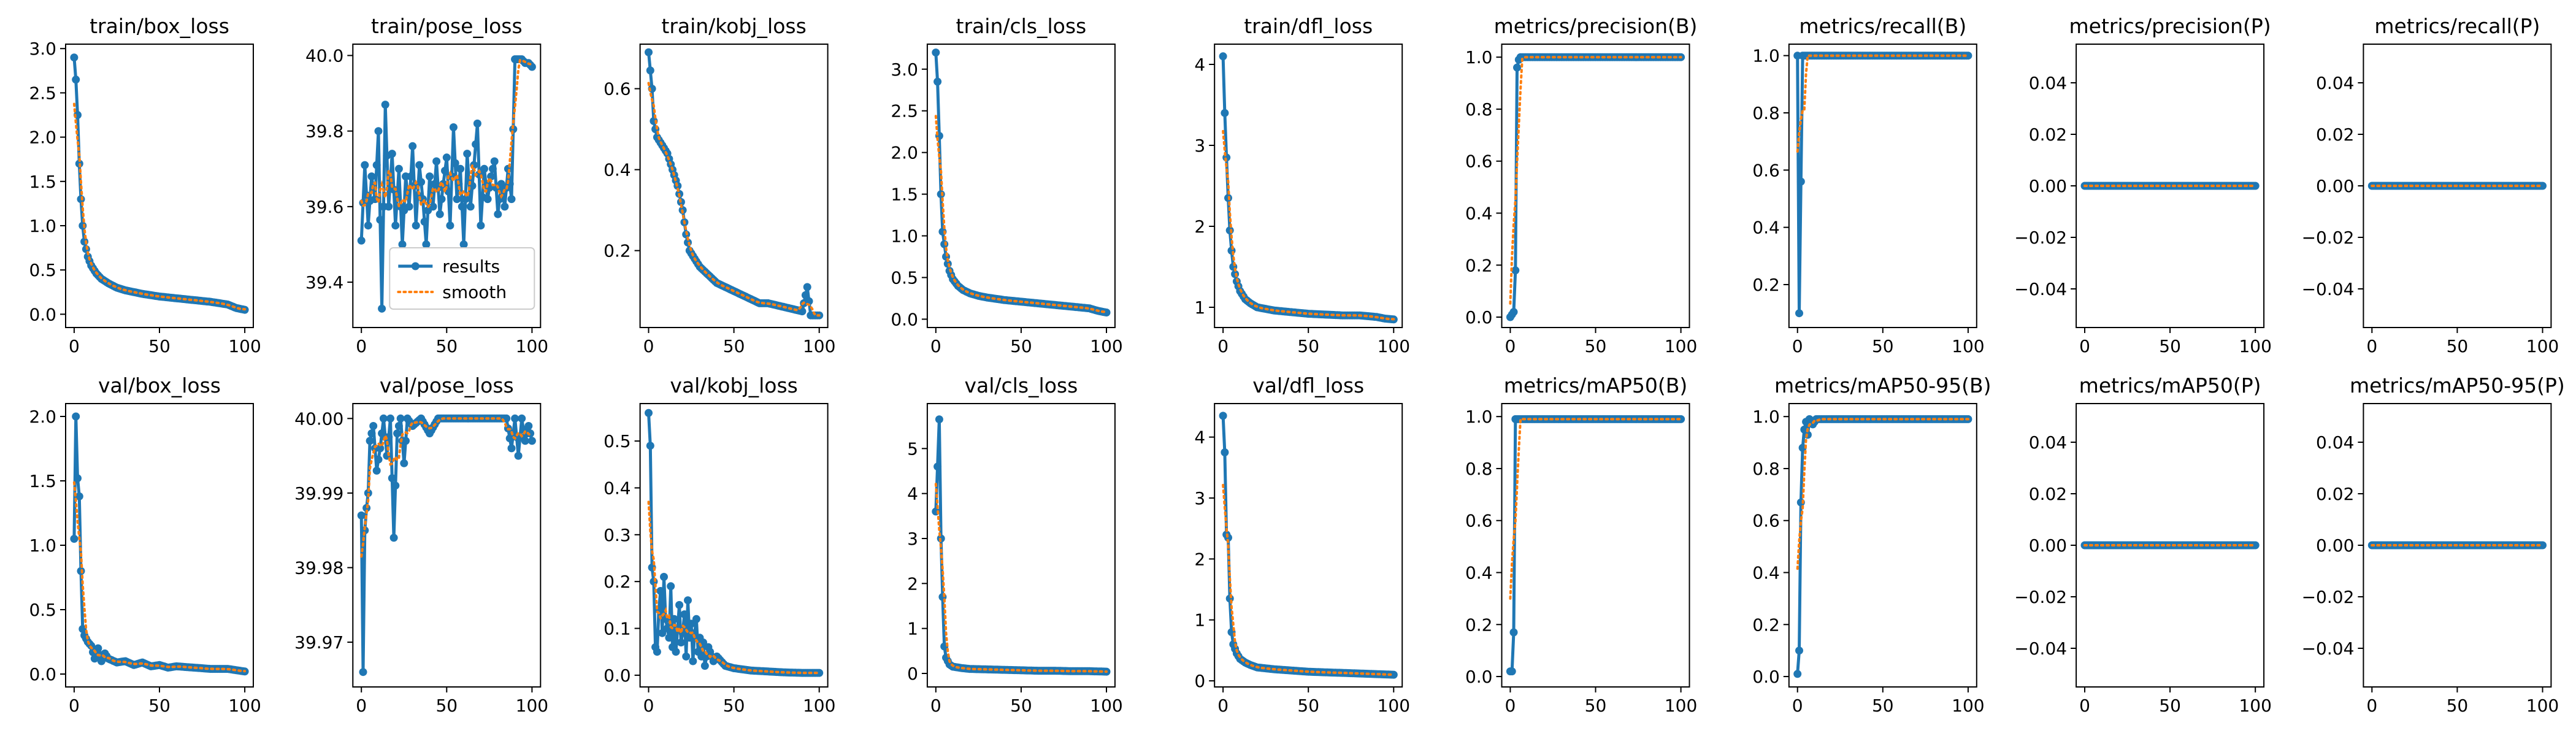 Image resolution: width=2576 pixels, height=736 pixels. What do you see at coordinates (1766, 521) in the screenshot?
I see `y-tick-label: 0.6` at bounding box center [1766, 521].